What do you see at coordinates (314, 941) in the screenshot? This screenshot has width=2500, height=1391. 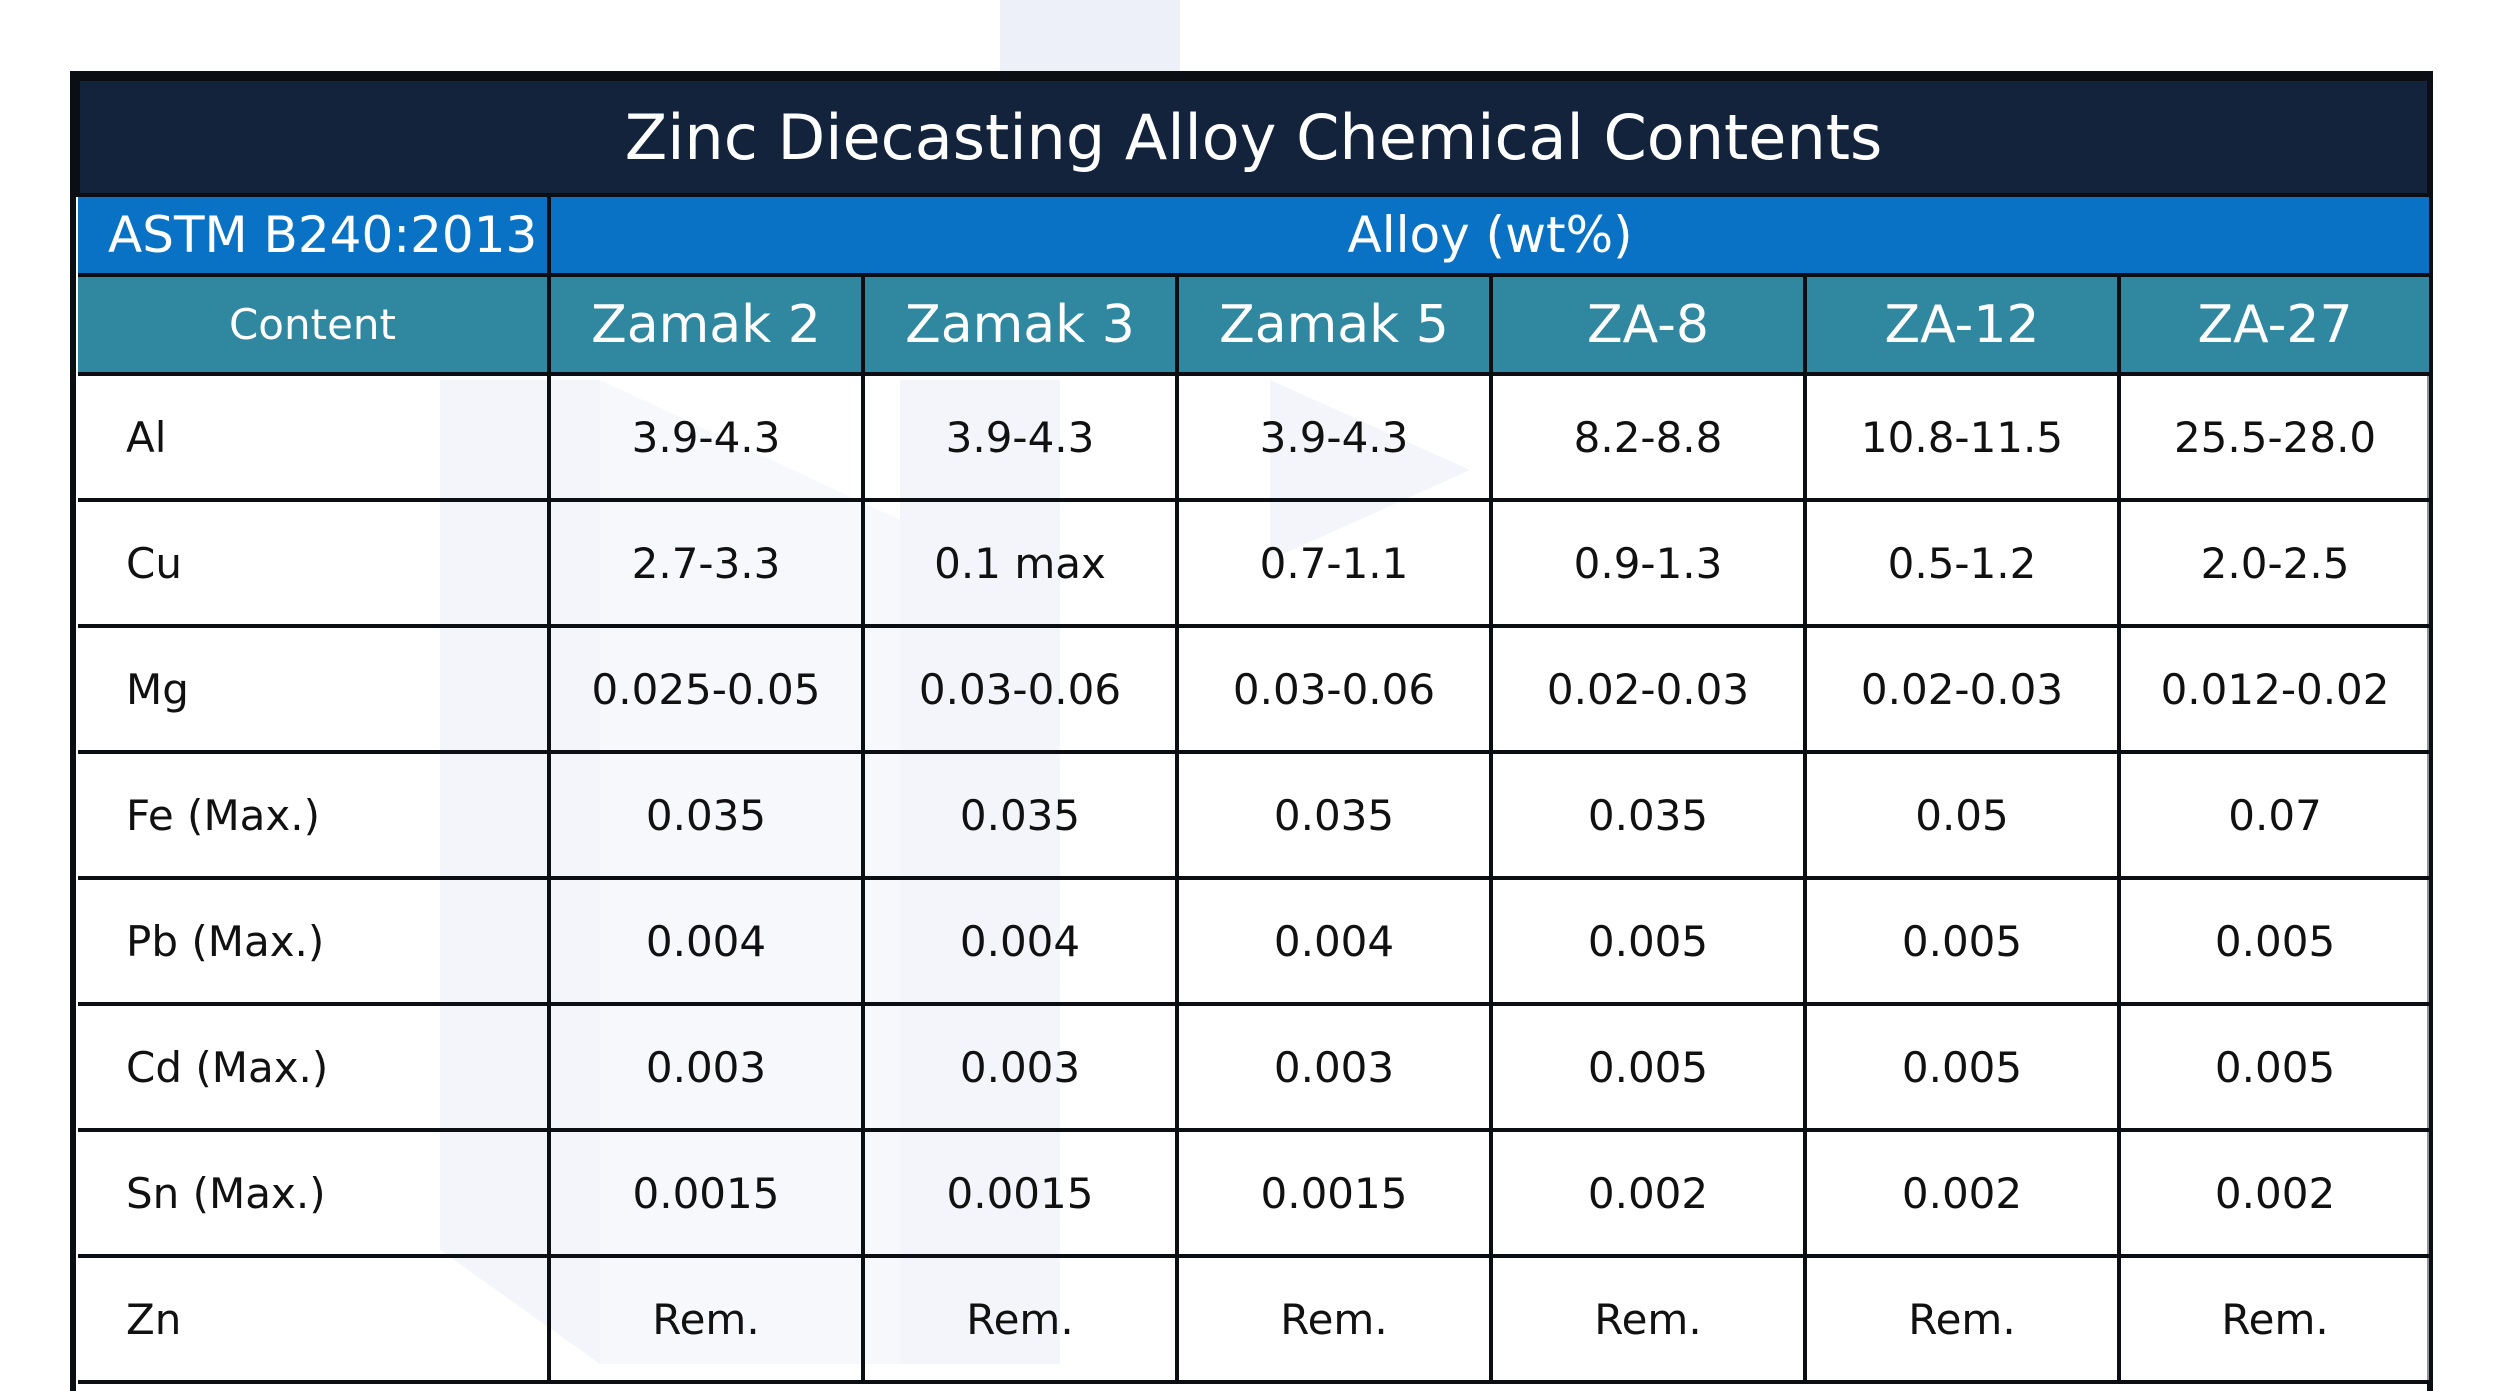 I see `element-cell: Pb (Max.)` at bounding box center [314, 941].